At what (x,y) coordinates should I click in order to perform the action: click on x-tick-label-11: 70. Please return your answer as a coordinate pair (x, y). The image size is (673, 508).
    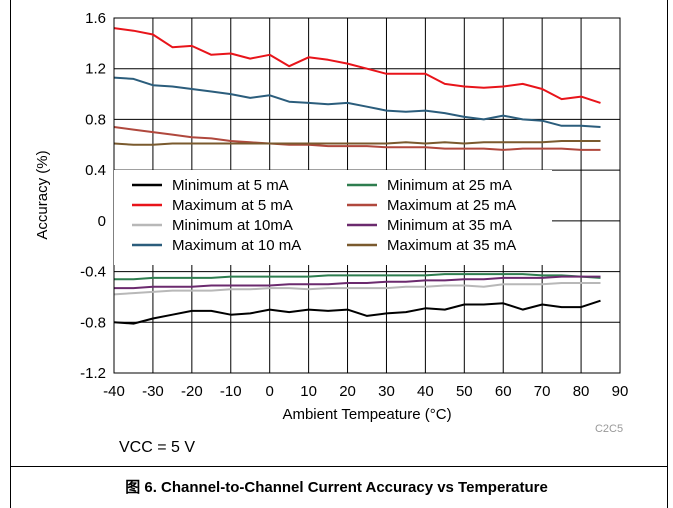
    Looking at the image, I should click on (542, 391).